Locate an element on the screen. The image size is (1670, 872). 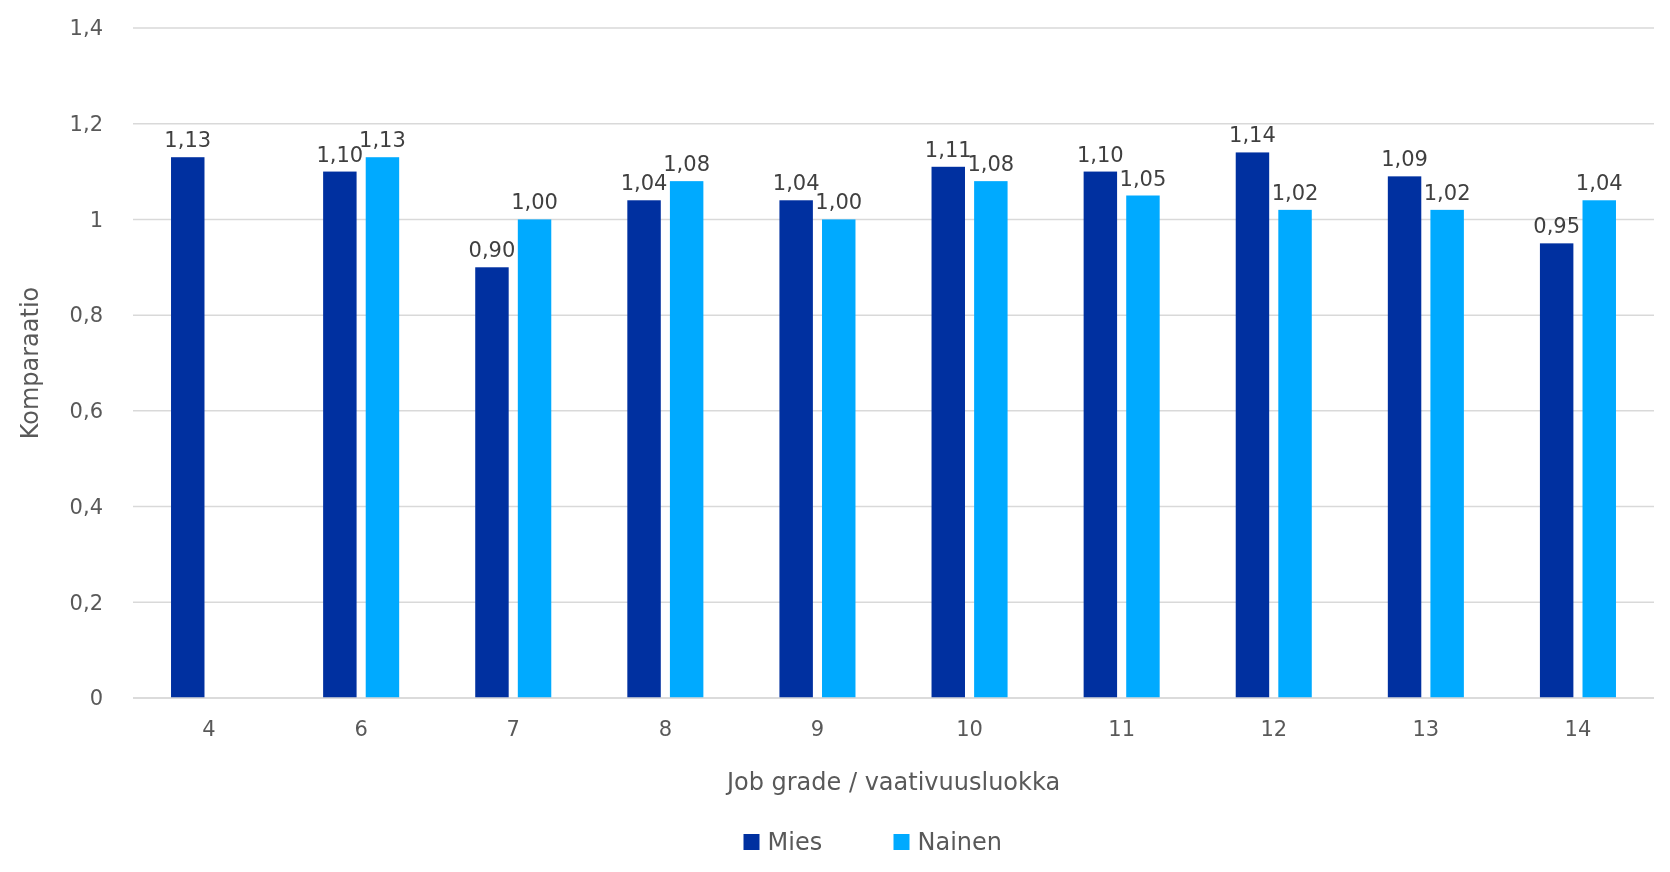
y-tick-label: 0 is located at coordinates (96, 698).